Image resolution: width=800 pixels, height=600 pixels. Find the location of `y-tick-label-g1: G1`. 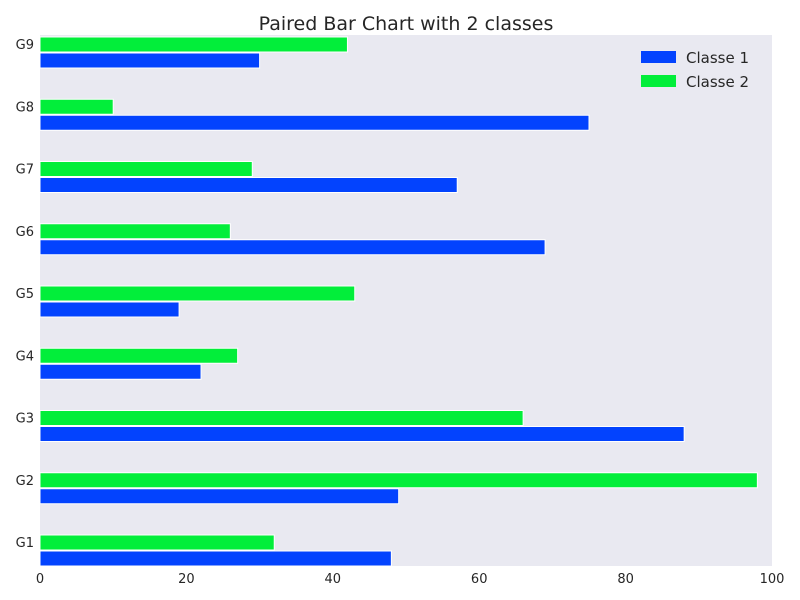

y-tick-label-g1: G1 is located at coordinates (25, 543).